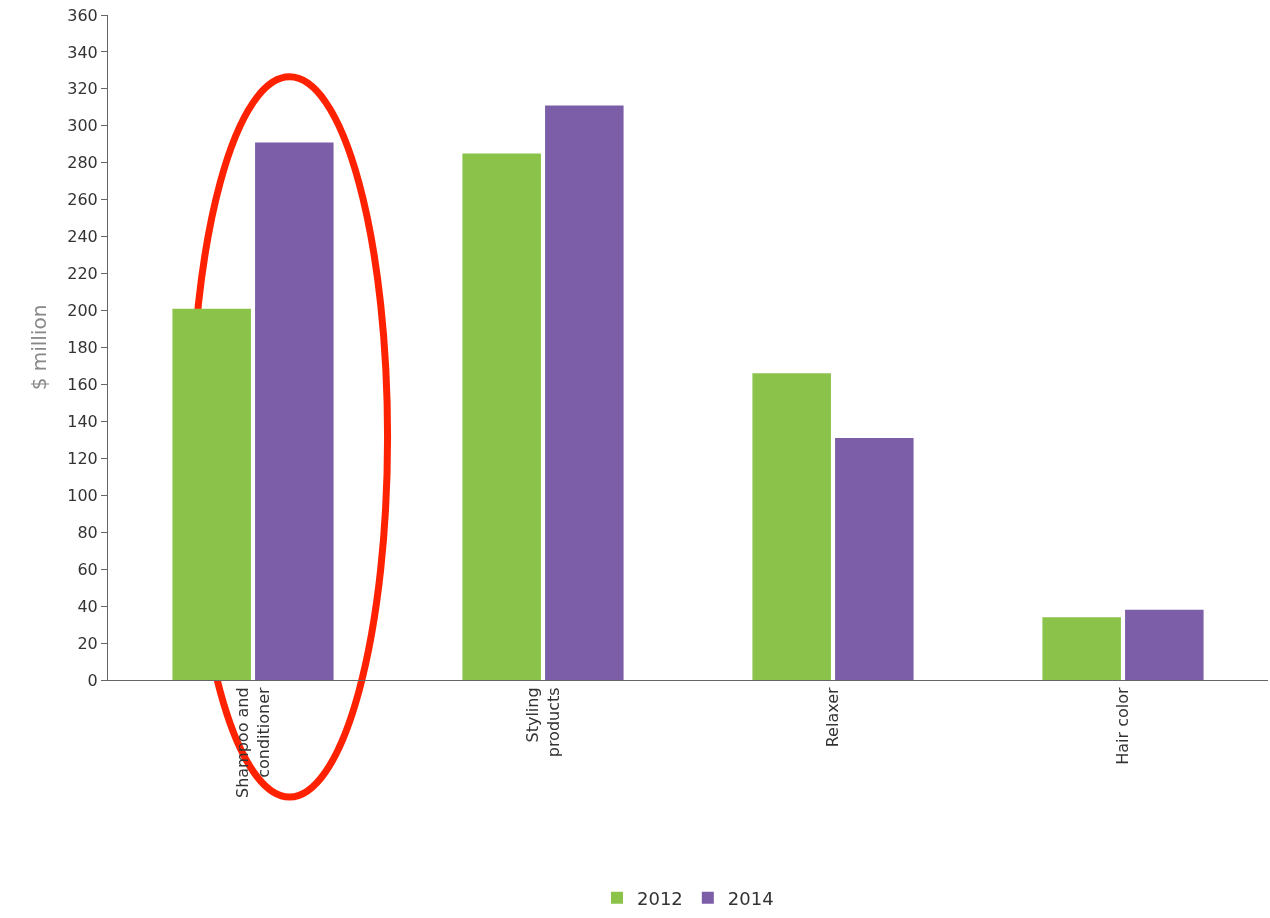 The width and height of the screenshot is (1270, 918). I want to click on x-tick-label: Styling products, so click(542, 722).